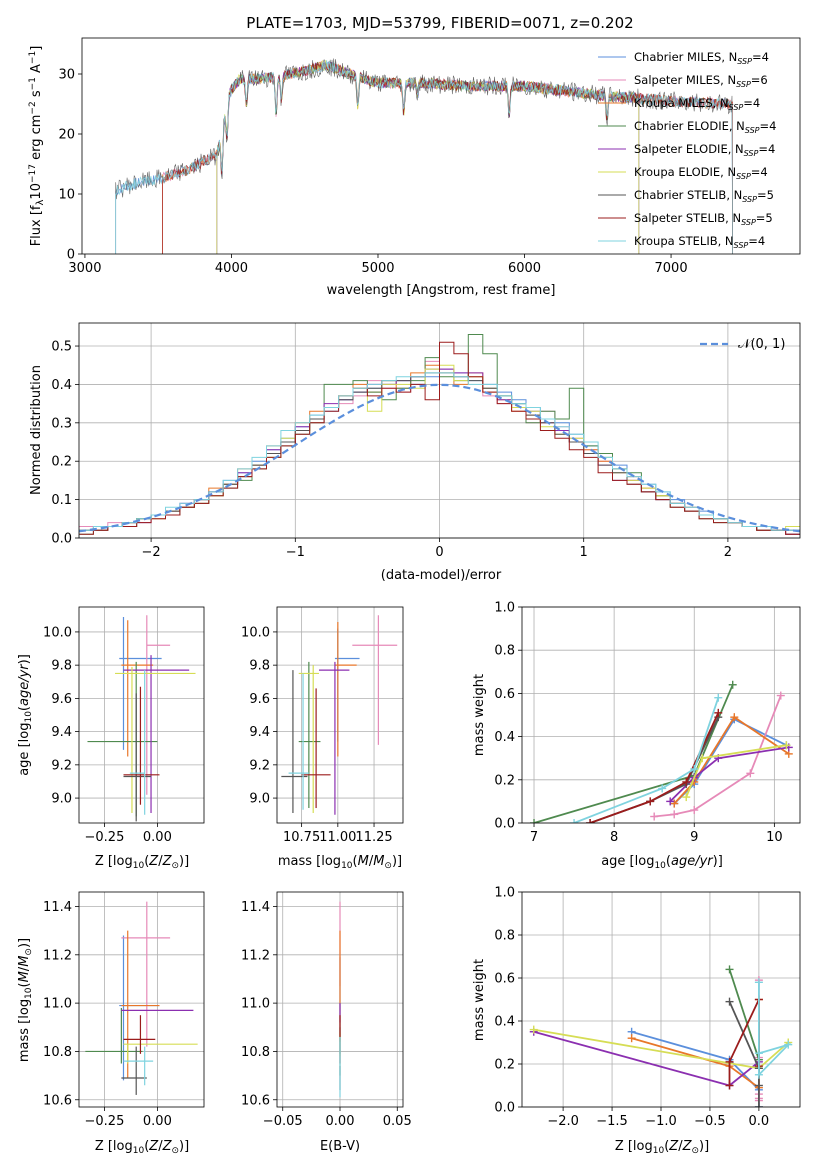 The height and width of the screenshot is (1170, 819). What do you see at coordinates (373, 837) in the screenshot?
I see `x-tick-label: 11.25` at bounding box center [373, 837].